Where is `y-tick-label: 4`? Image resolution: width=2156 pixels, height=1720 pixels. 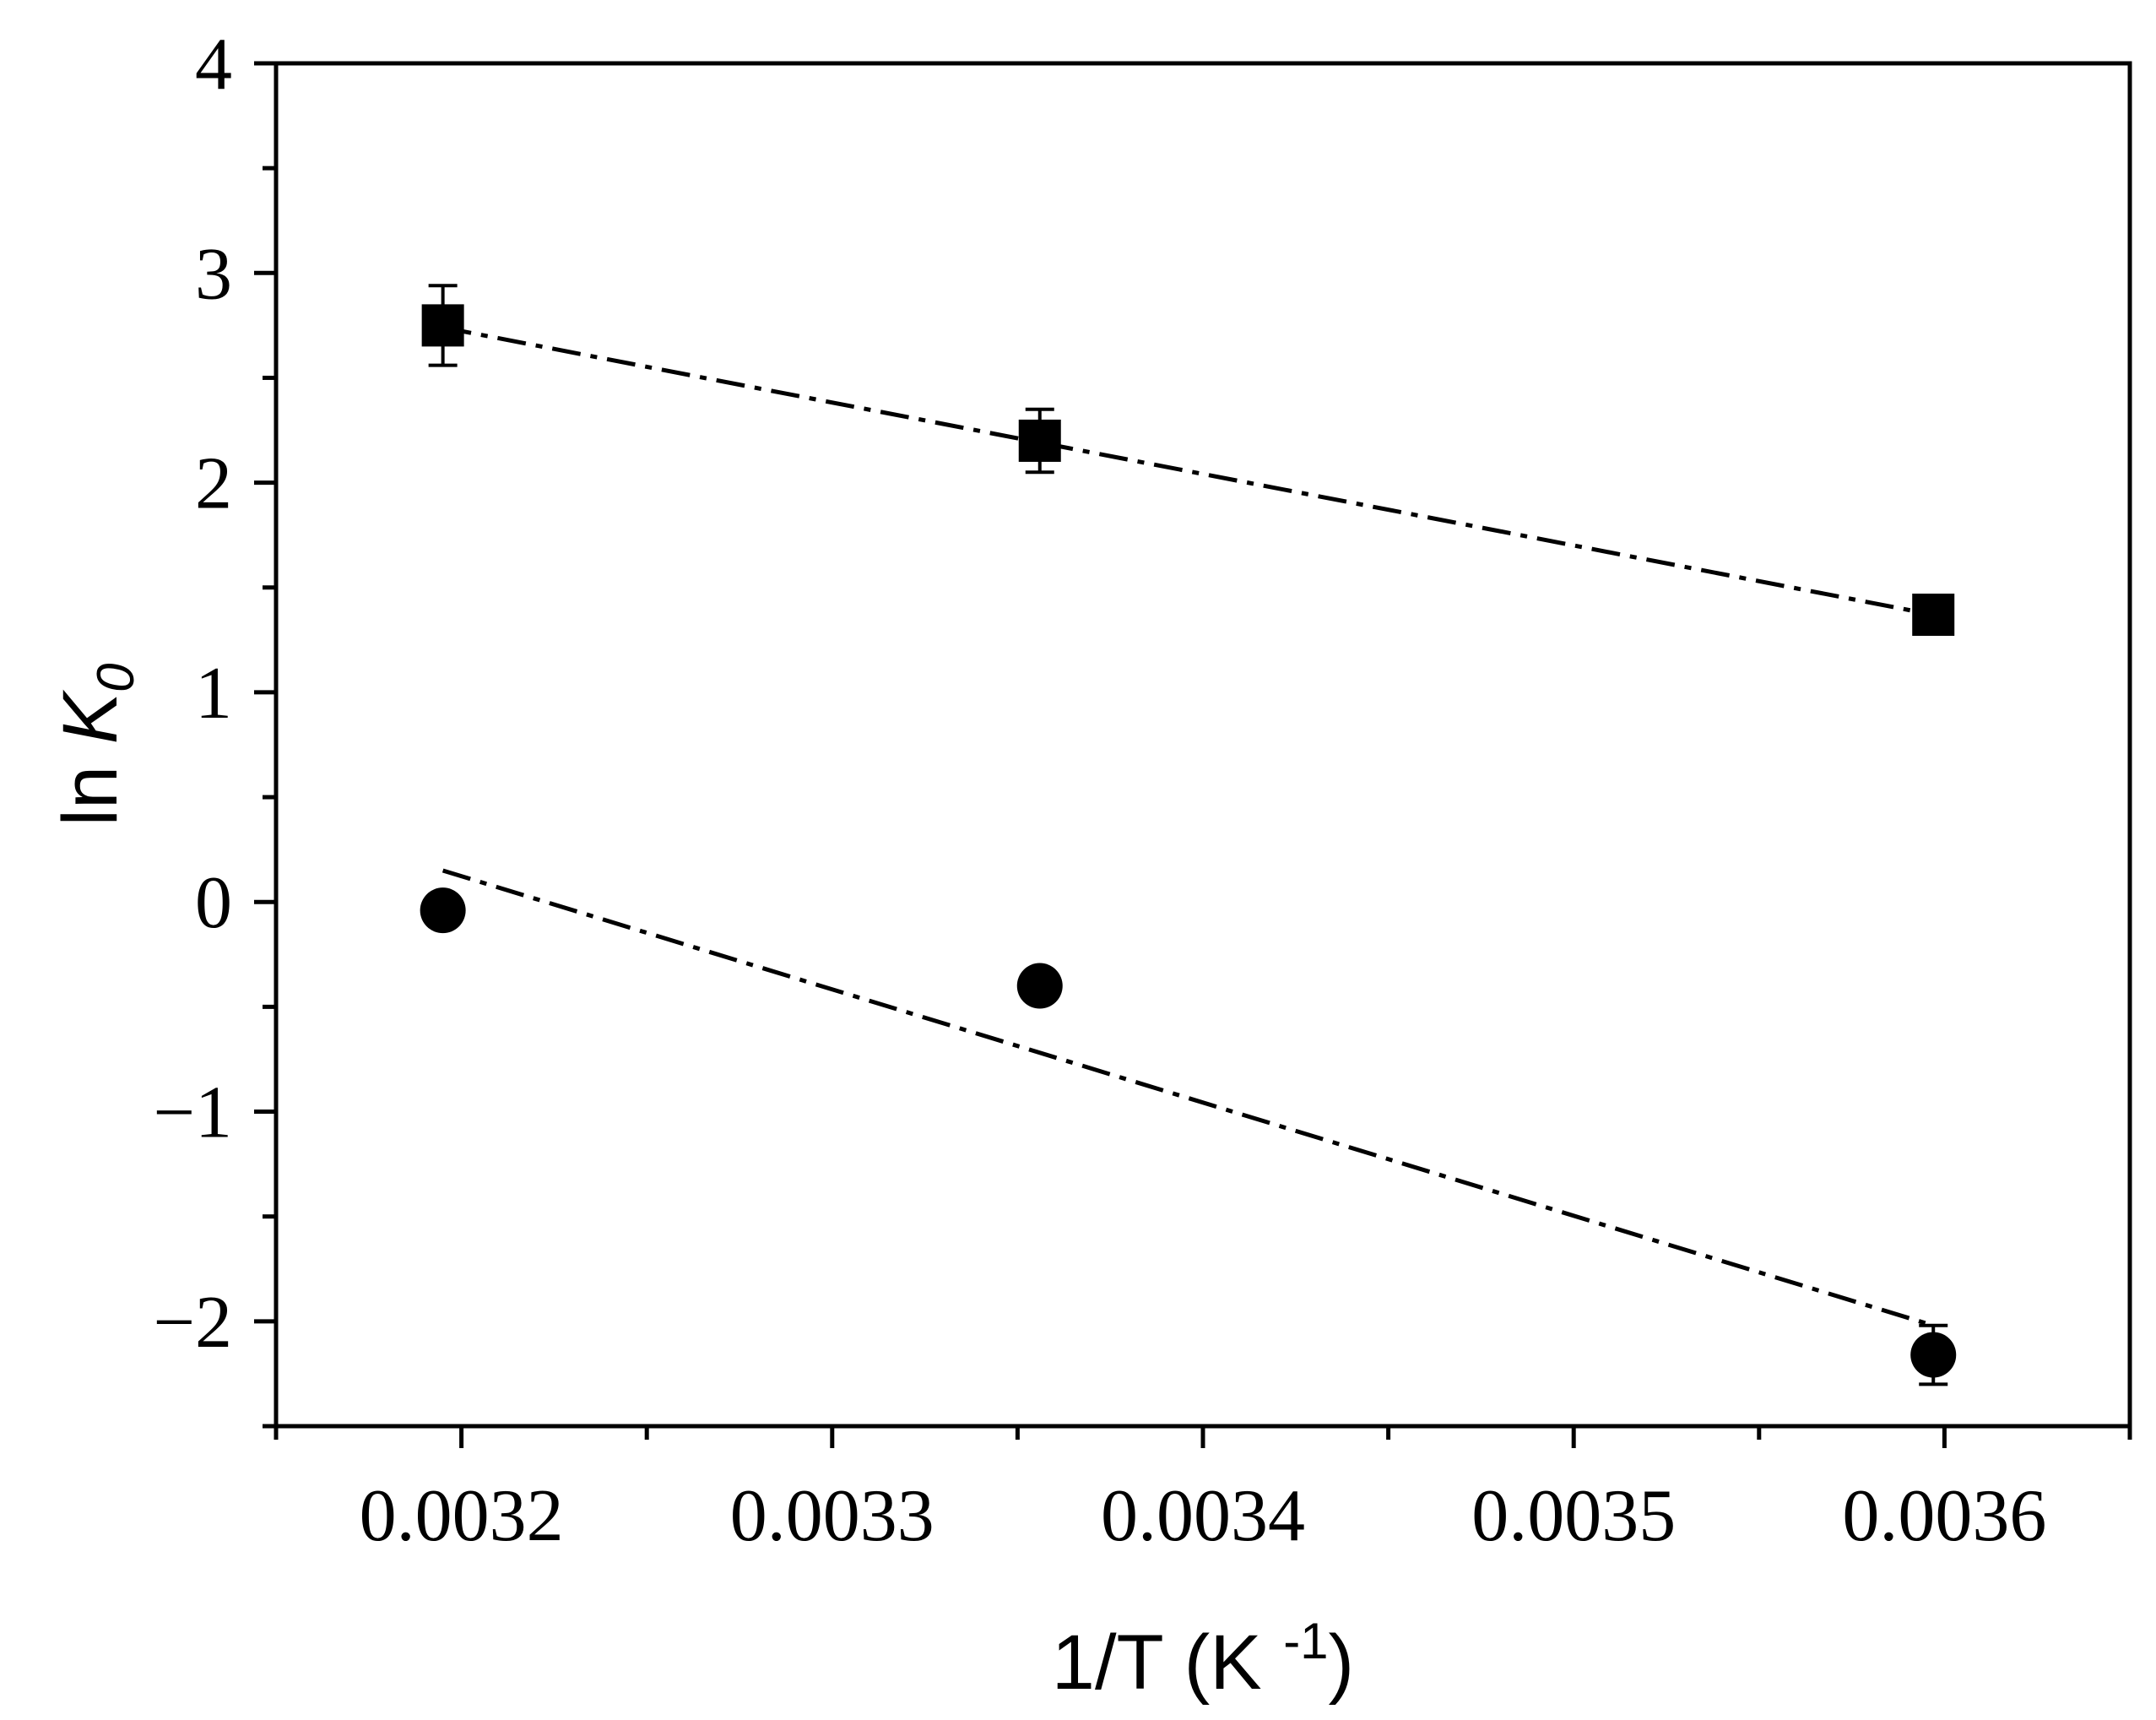
y-tick-label: 4 is located at coordinates (213, 65).